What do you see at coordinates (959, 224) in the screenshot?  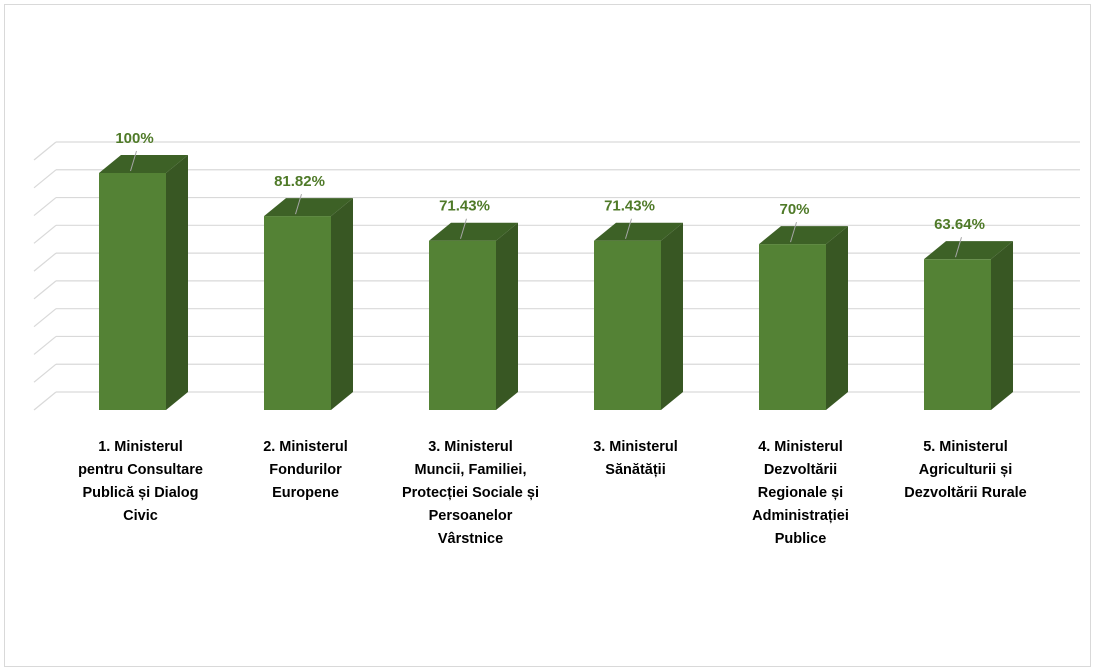 I see `data-label: 63.64%` at bounding box center [959, 224].